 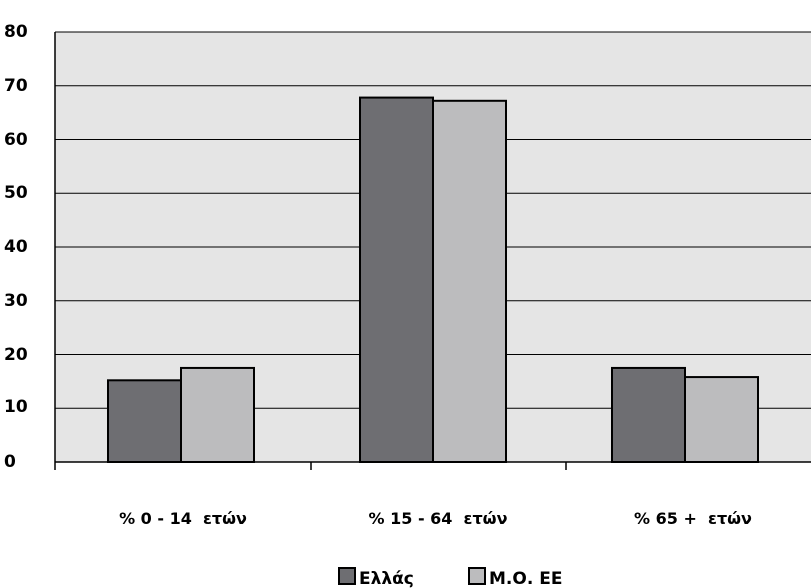 I want to click on y-tick-label: 10, so click(x=16, y=407).